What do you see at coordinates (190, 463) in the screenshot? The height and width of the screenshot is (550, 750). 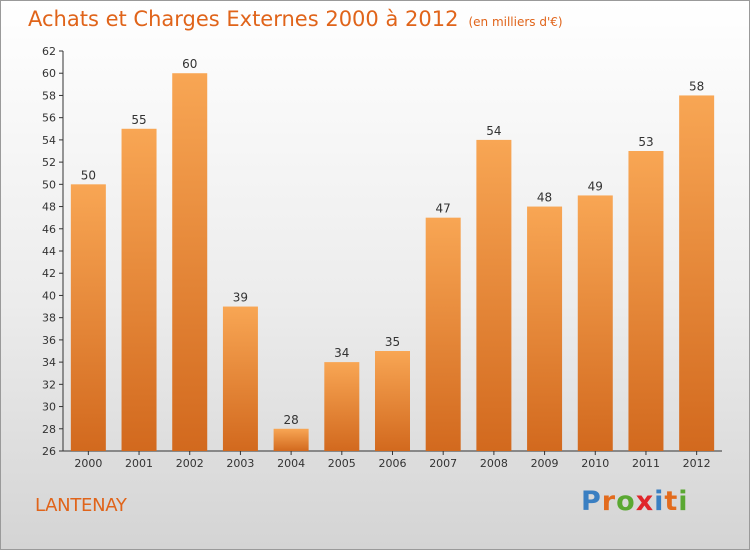 I see `x-tick-label-2002: 2002` at bounding box center [190, 463].